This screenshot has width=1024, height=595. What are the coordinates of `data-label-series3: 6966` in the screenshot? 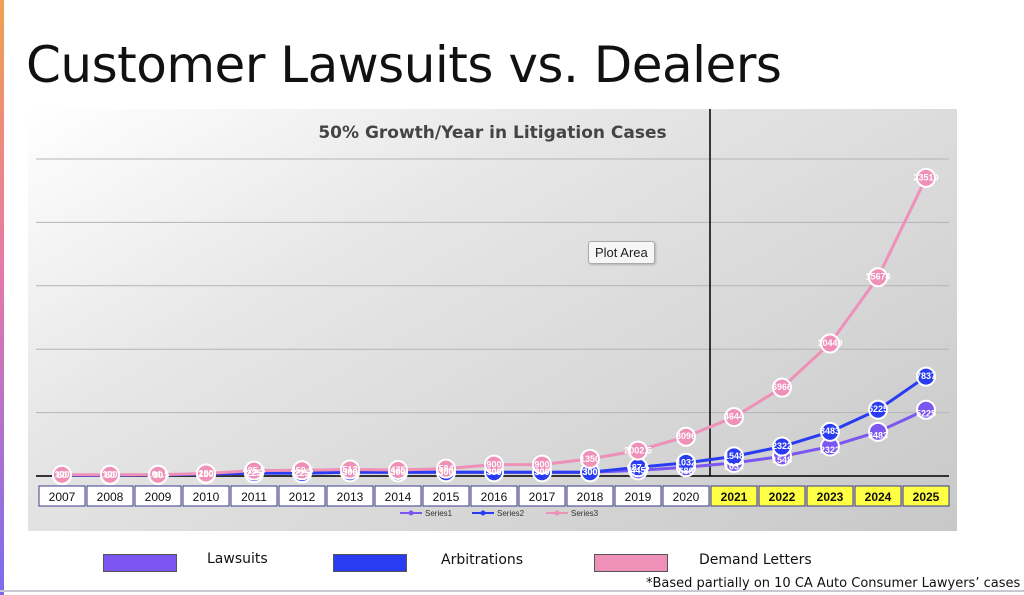 It's located at (782, 387).